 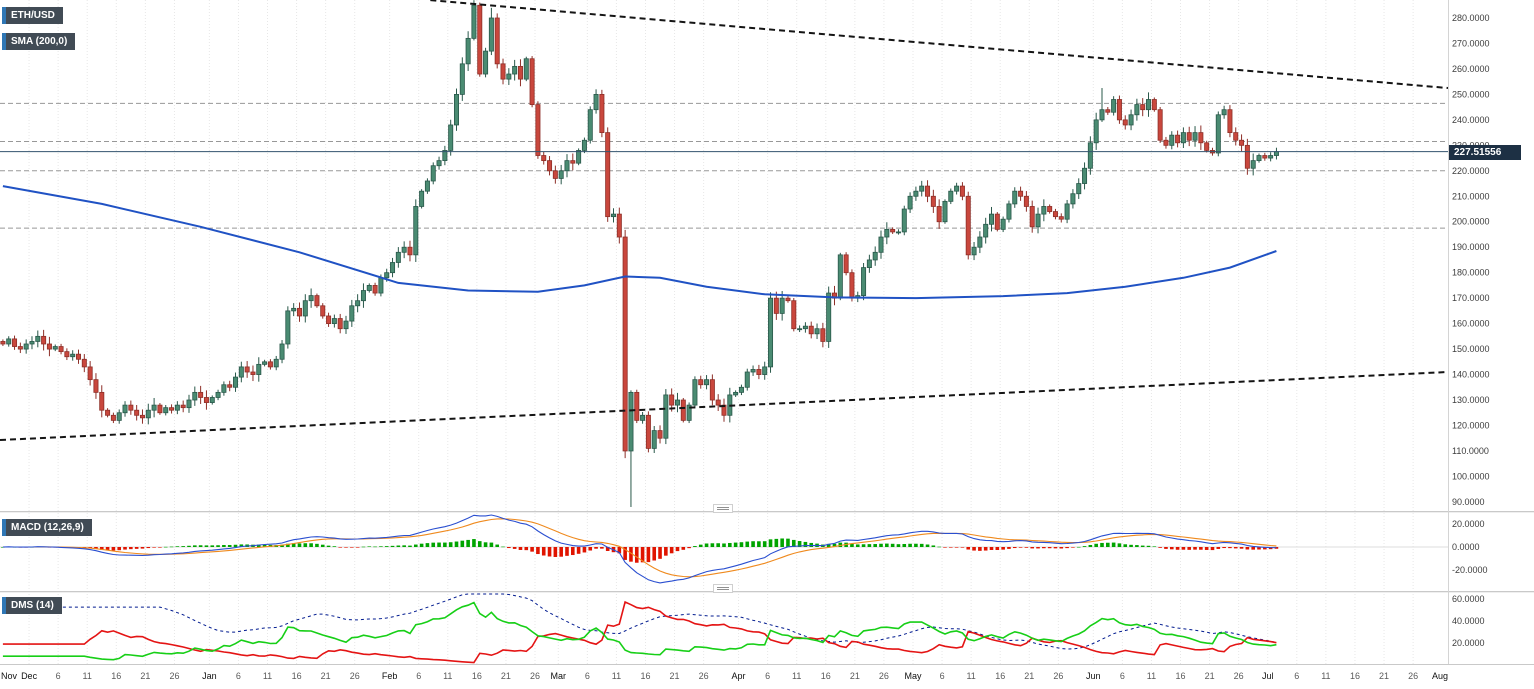 What do you see at coordinates (1471, 222) in the screenshot?
I see `svg-text: 200.0000` at bounding box center [1471, 222].